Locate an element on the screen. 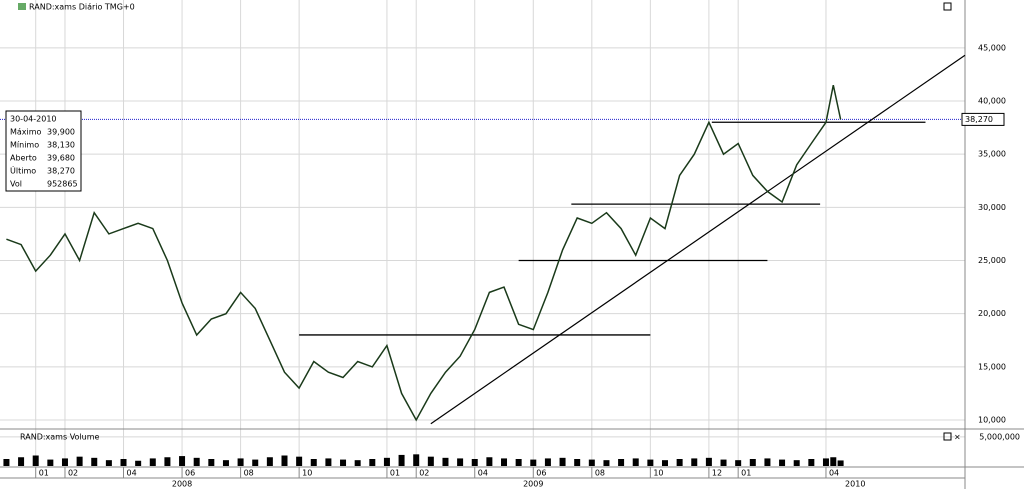 This screenshot has height=489, width=1024. chart-title: RAND:xams Diário TMG+0 is located at coordinates (82, 7).